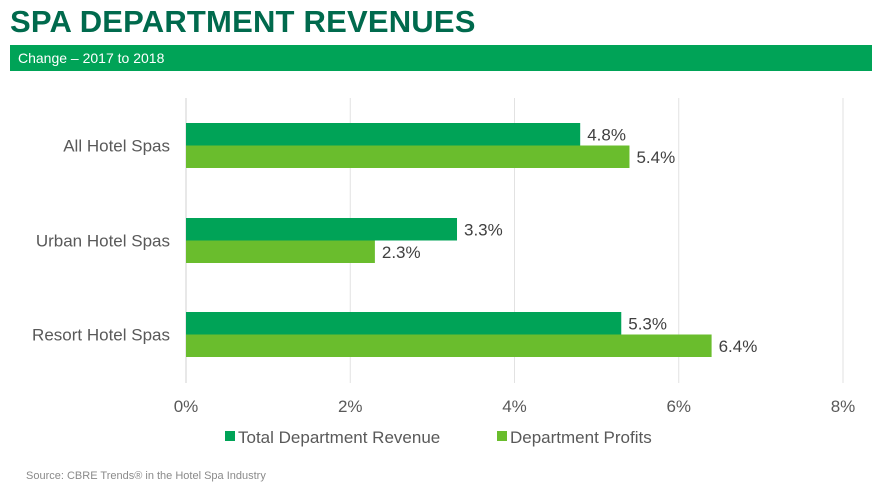 The height and width of the screenshot is (485, 895). Describe the element at coordinates (350, 406) in the screenshot. I see `x-tick-label: 2%` at that location.